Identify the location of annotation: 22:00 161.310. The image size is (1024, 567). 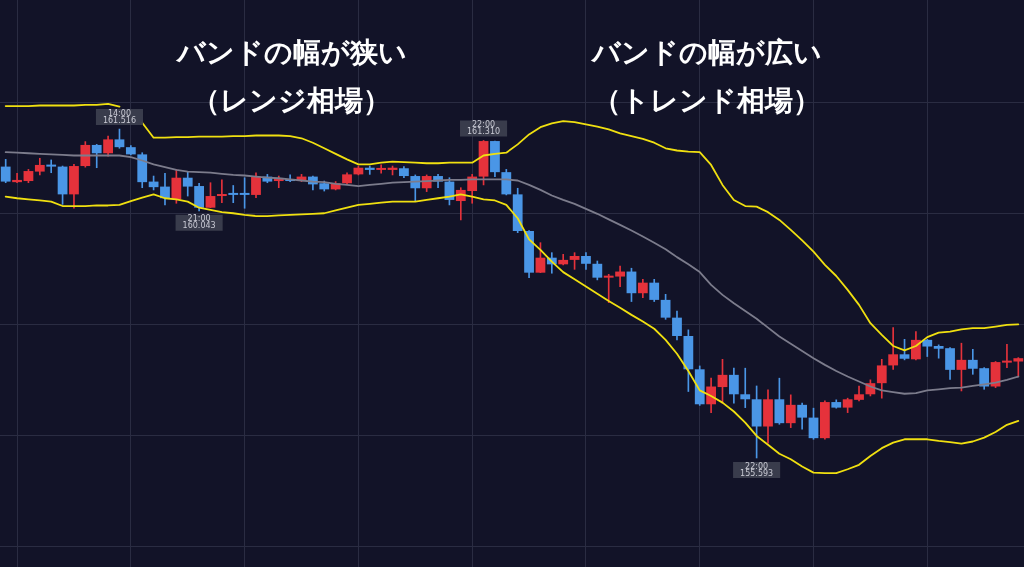
(484, 128).